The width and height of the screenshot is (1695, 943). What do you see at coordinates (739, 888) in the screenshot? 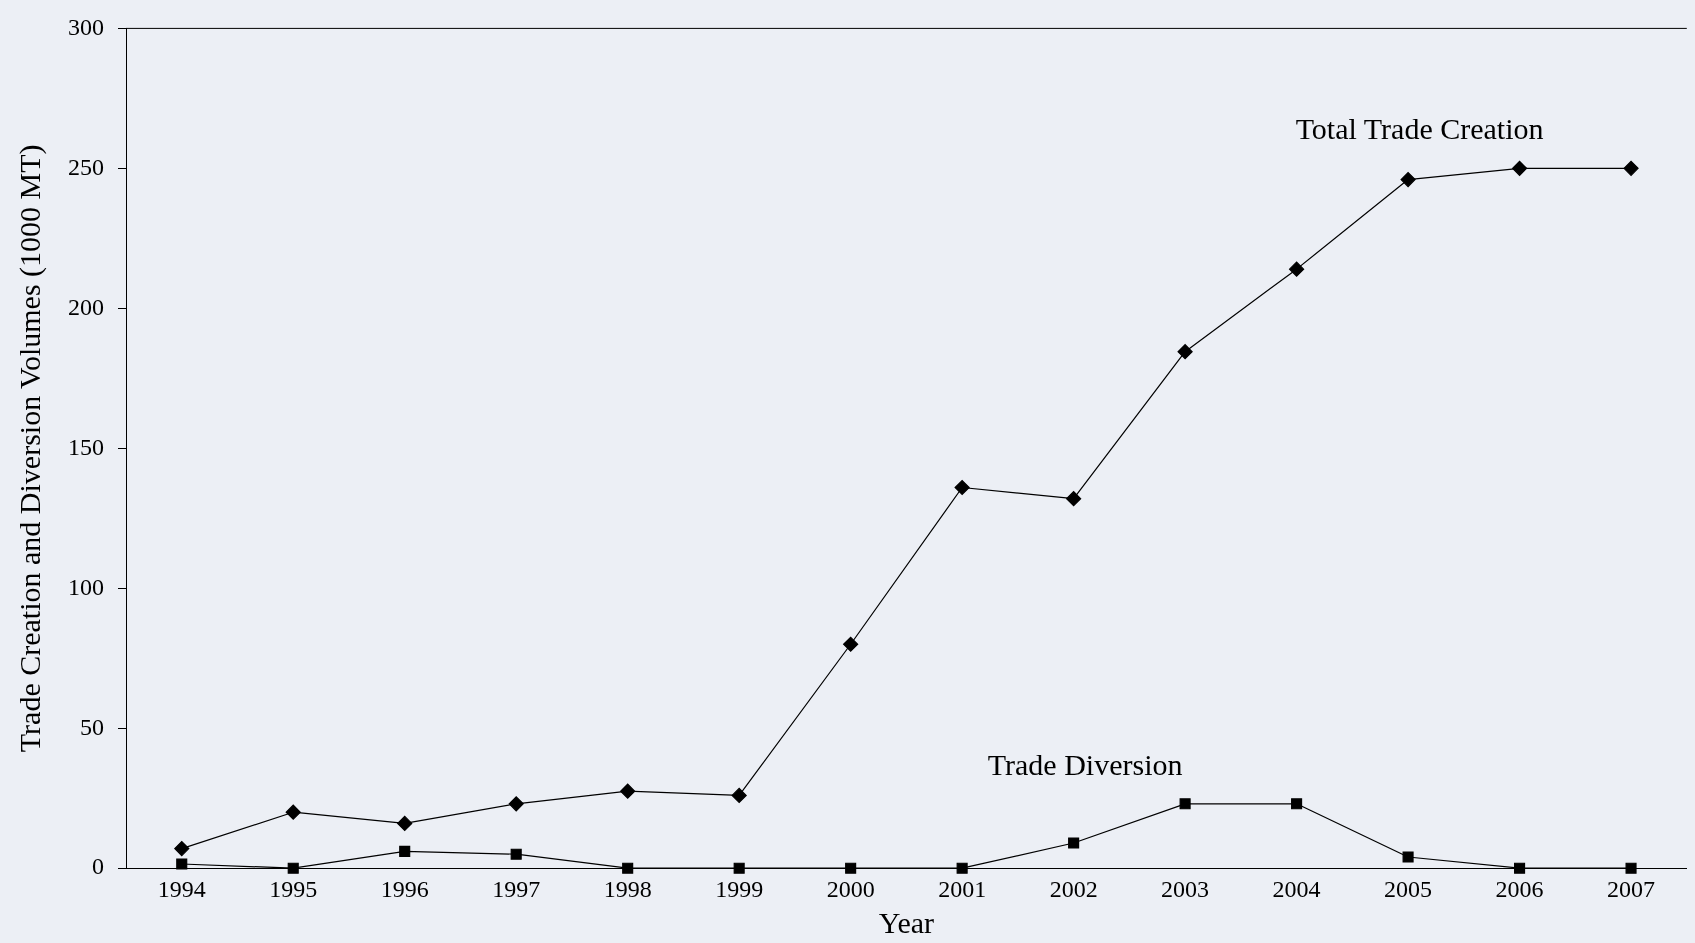
I see `x-tick-label: 1999` at bounding box center [739, 888].